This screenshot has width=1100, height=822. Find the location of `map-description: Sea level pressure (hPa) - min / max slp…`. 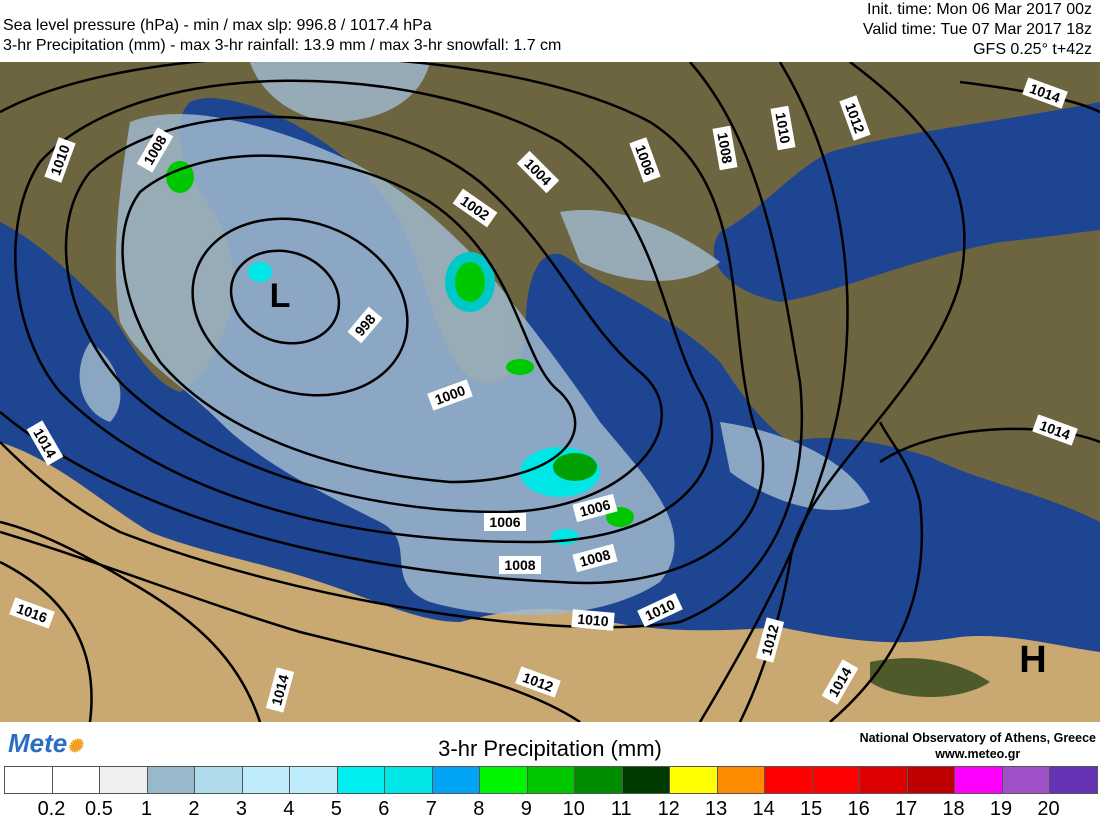

map-description: Sea level pressure (hPa) - min / max slp… is located at coordinates (282, 36).